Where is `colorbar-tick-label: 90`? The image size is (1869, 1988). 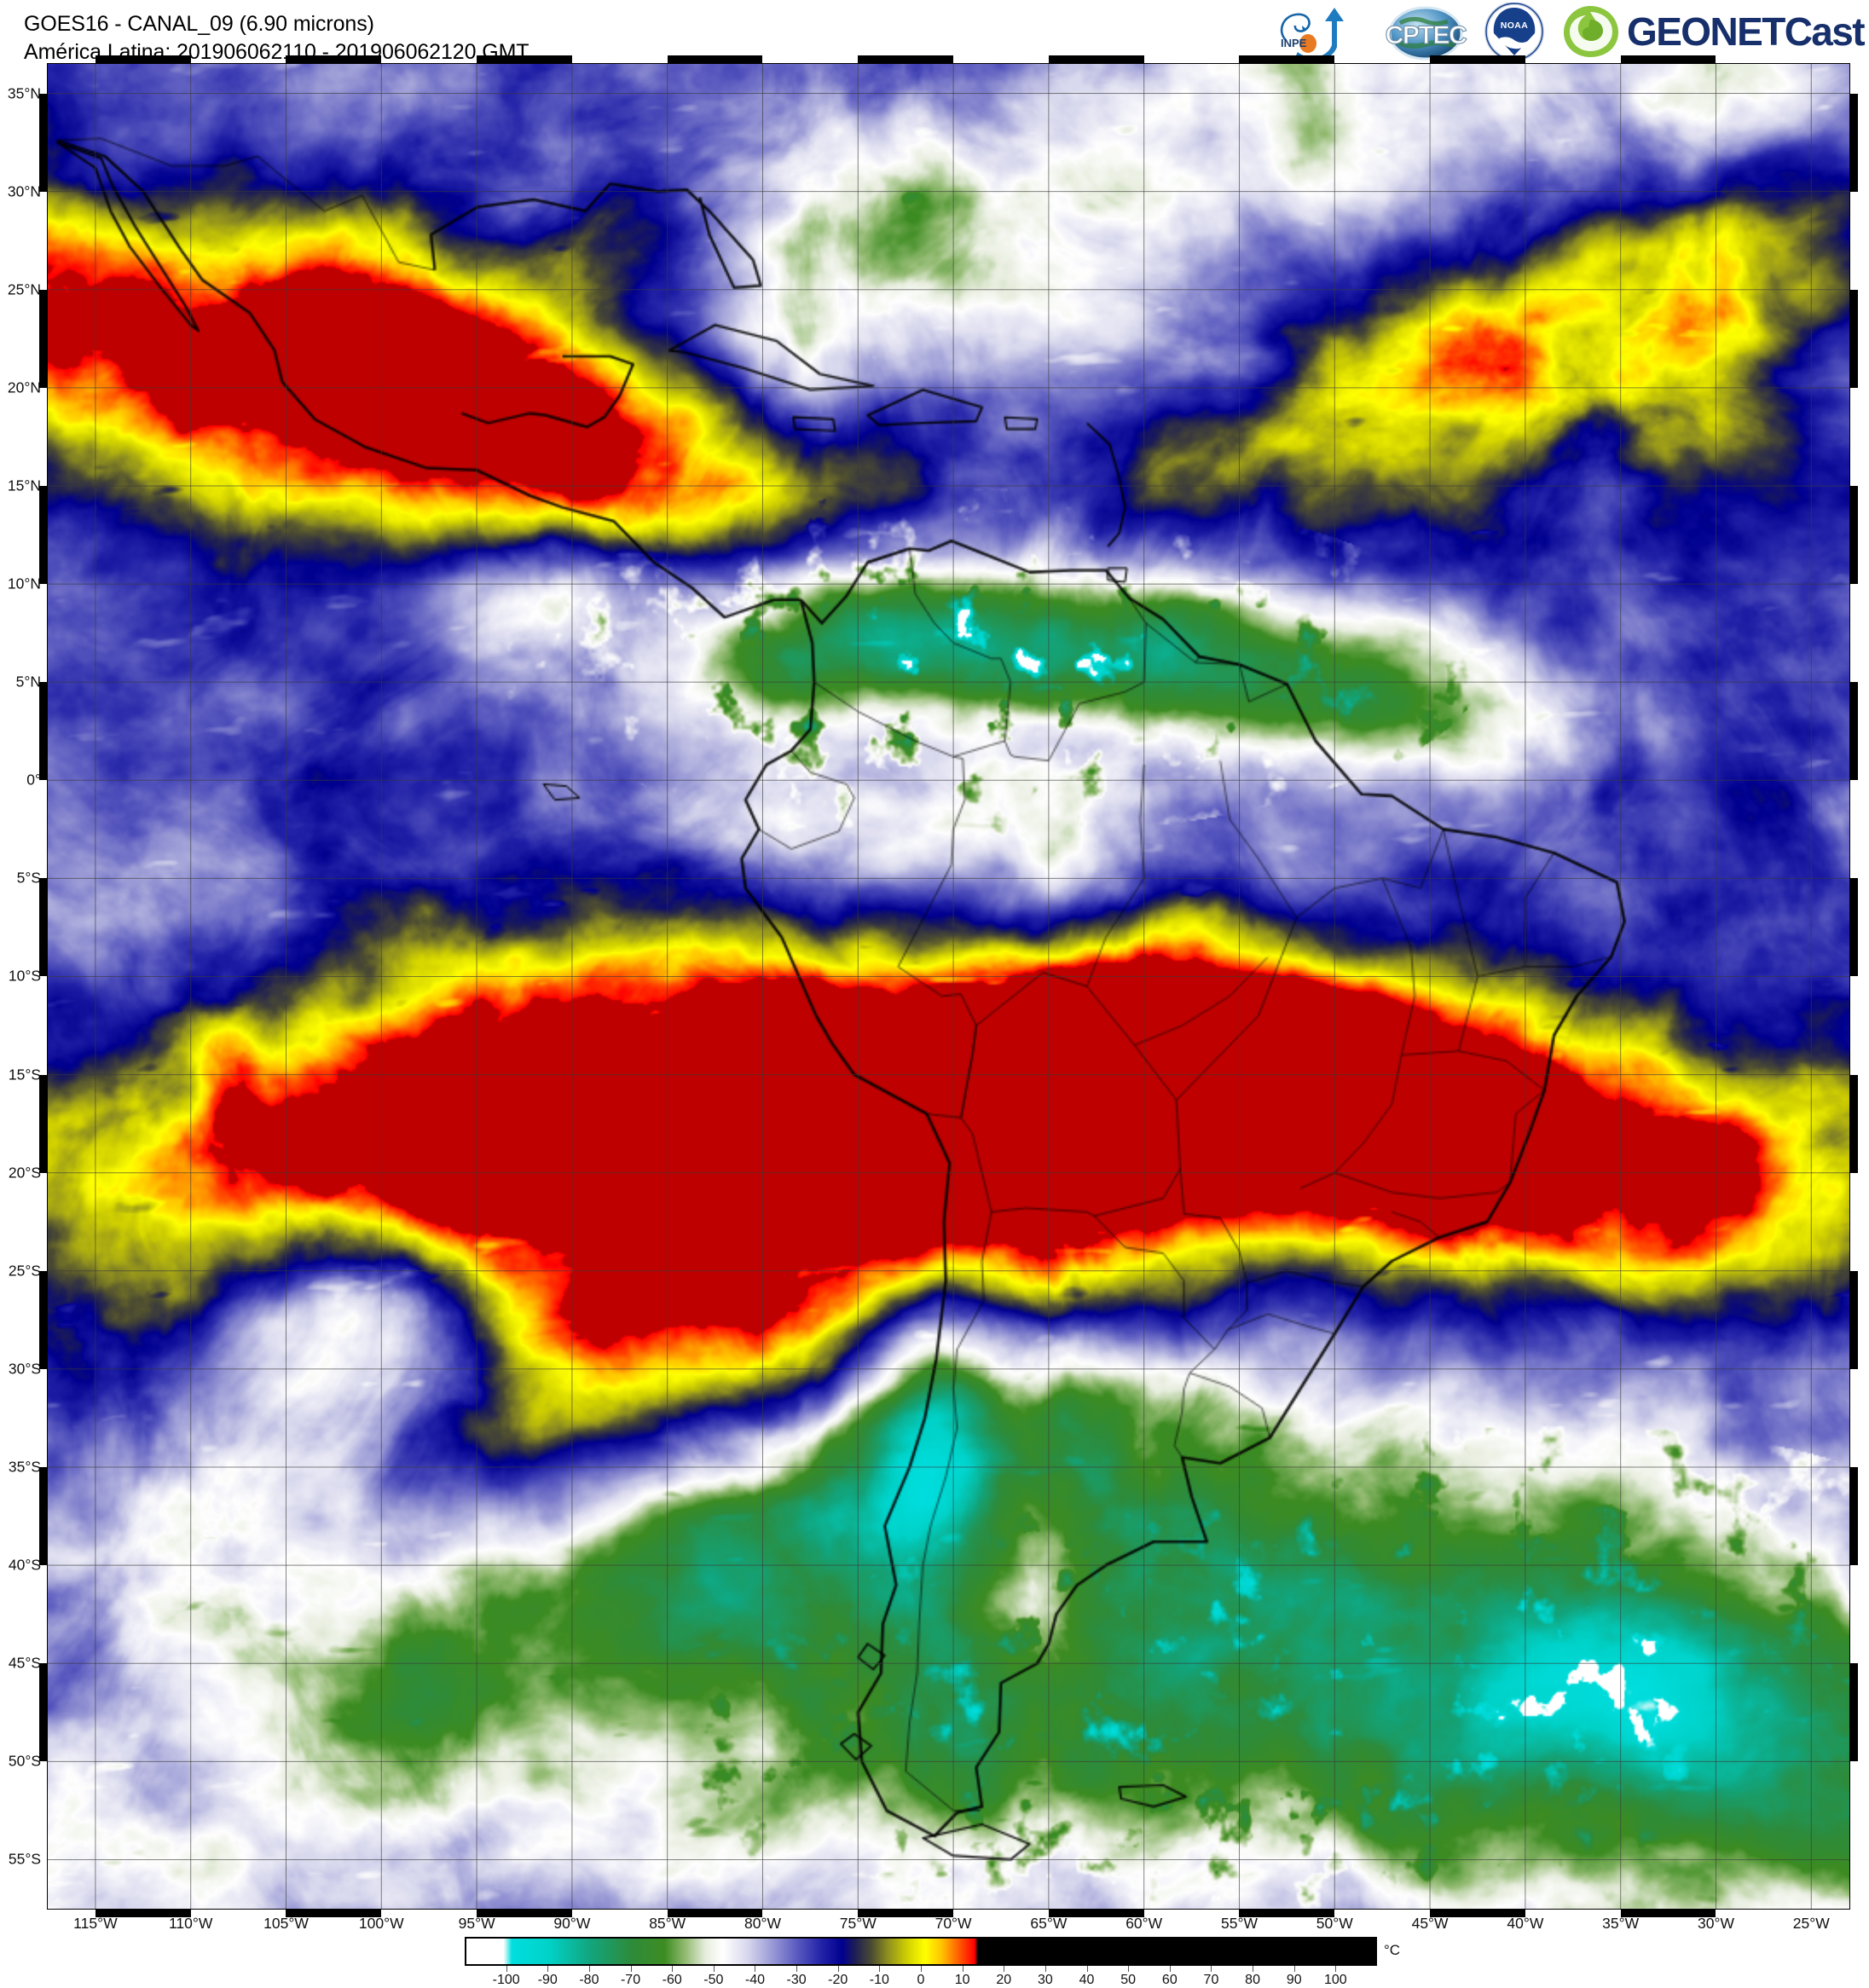
colorbar-tick-label: 90 is located at coordinates (1294, 1980).